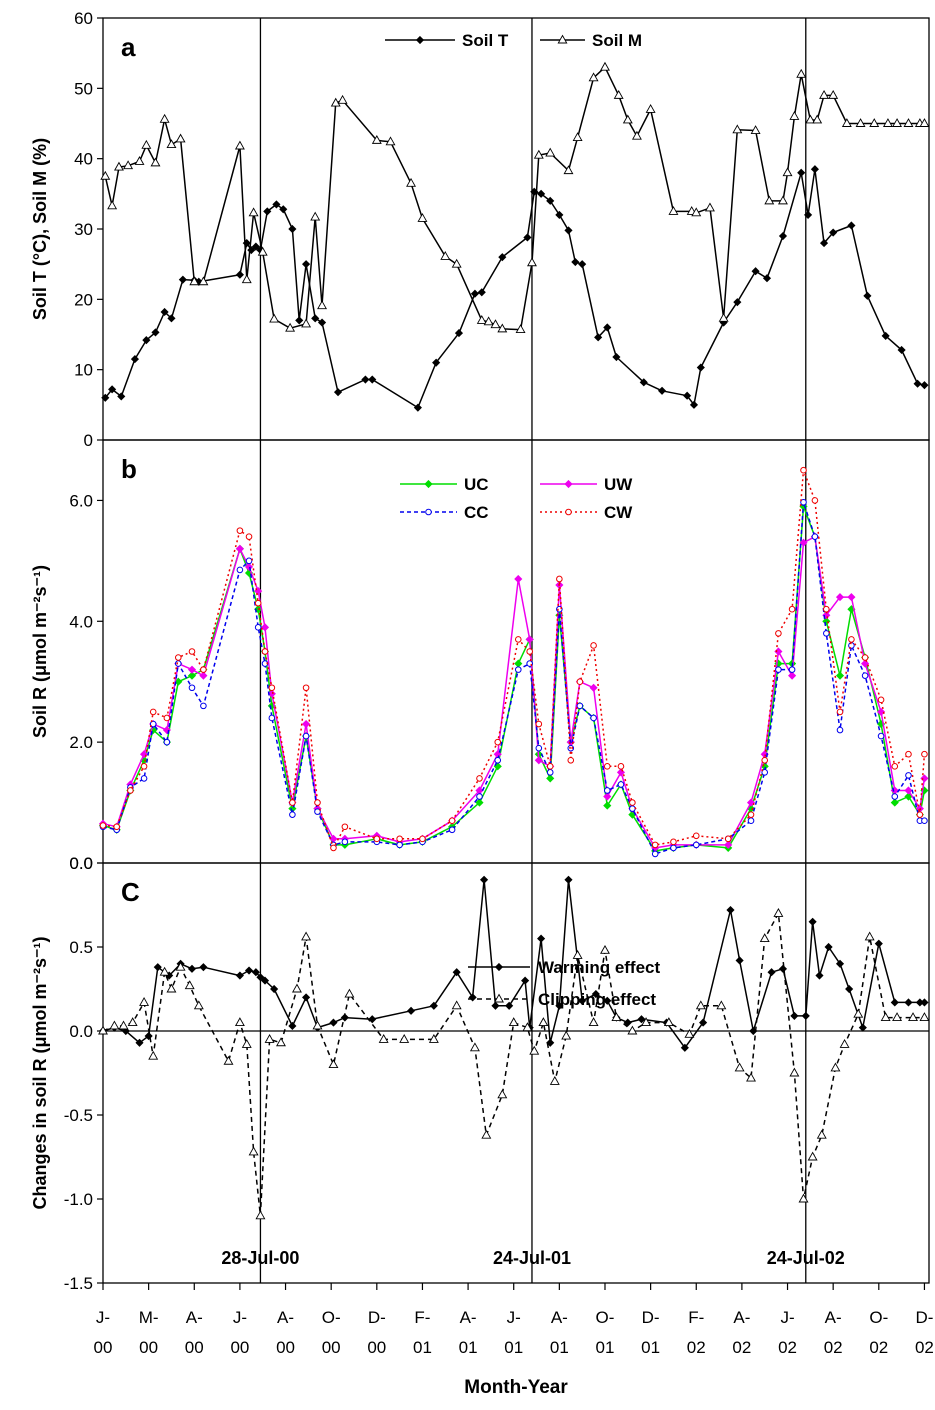 This screenshot has width=935, height=1410. Describe the element at coordinates (260, 1258) in the screenshot. I see `event-label-0: 28-Jul-00` at that location.